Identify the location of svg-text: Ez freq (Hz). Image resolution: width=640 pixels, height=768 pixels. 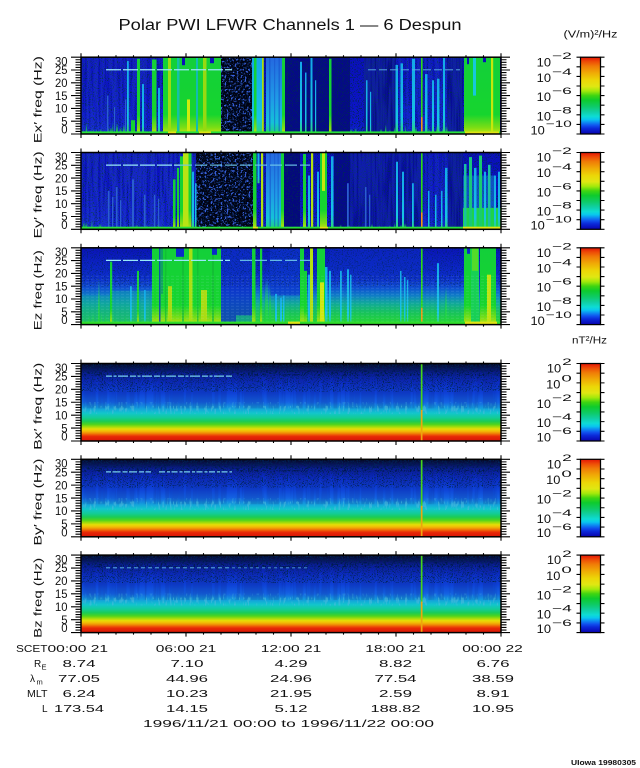
(39, 290).